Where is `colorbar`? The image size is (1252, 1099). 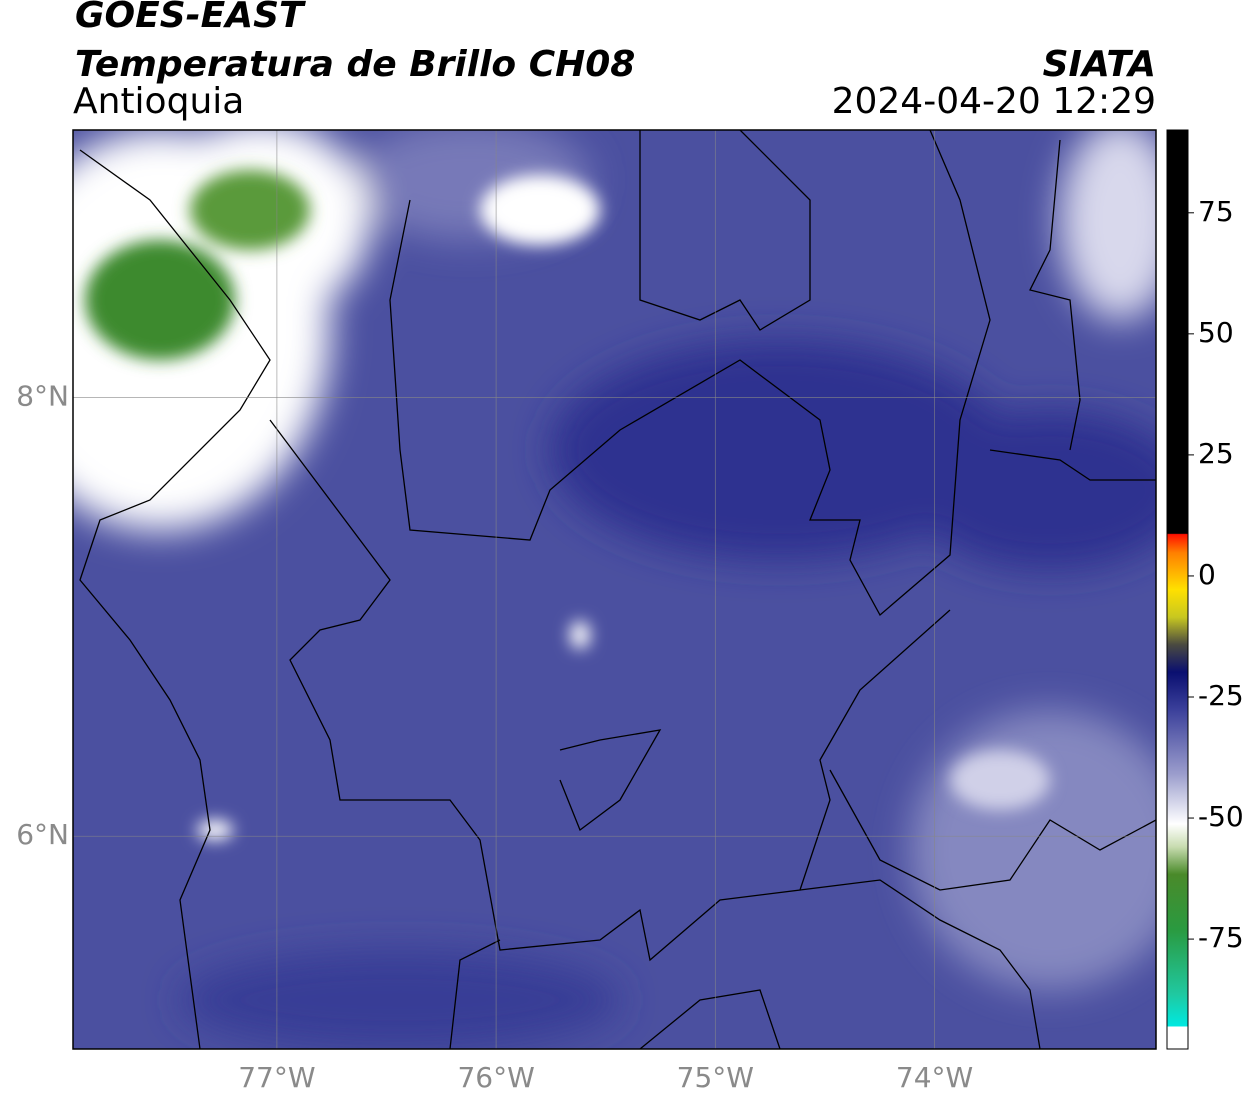
colorbar is located at coordinates (1177, 589).